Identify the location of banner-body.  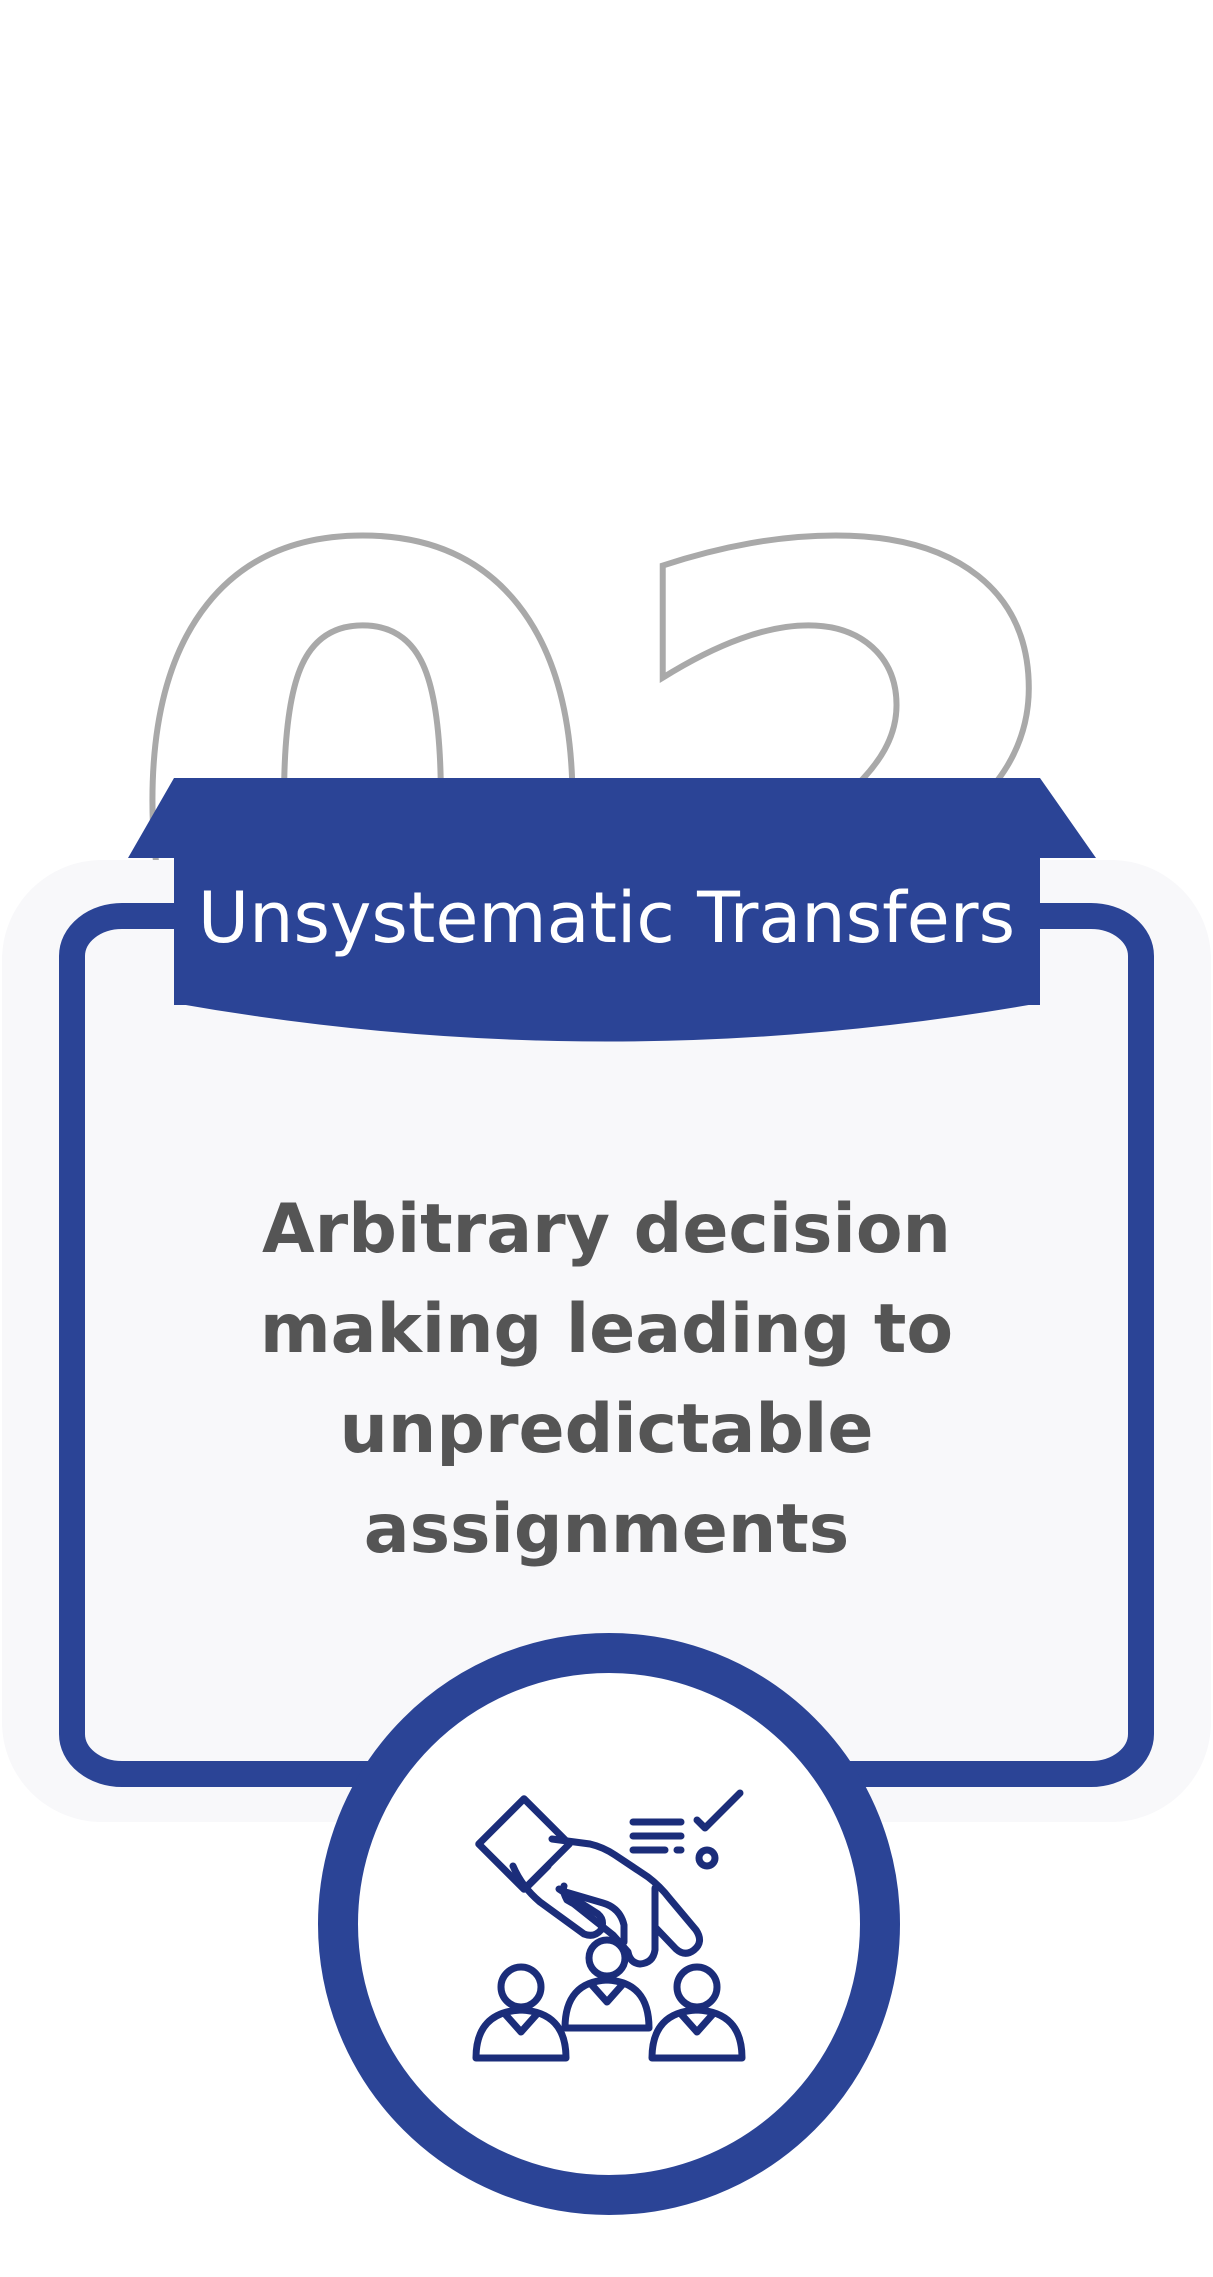
(607, 950).